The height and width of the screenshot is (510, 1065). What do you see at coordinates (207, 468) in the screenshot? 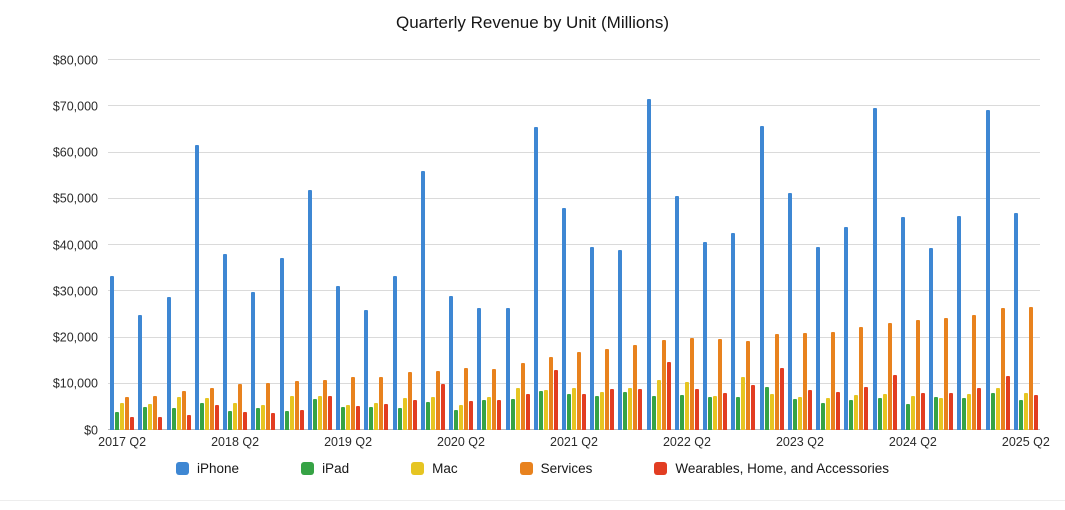
I see `legend-item-iphone: iPhone` at bounding box center [207, 468].